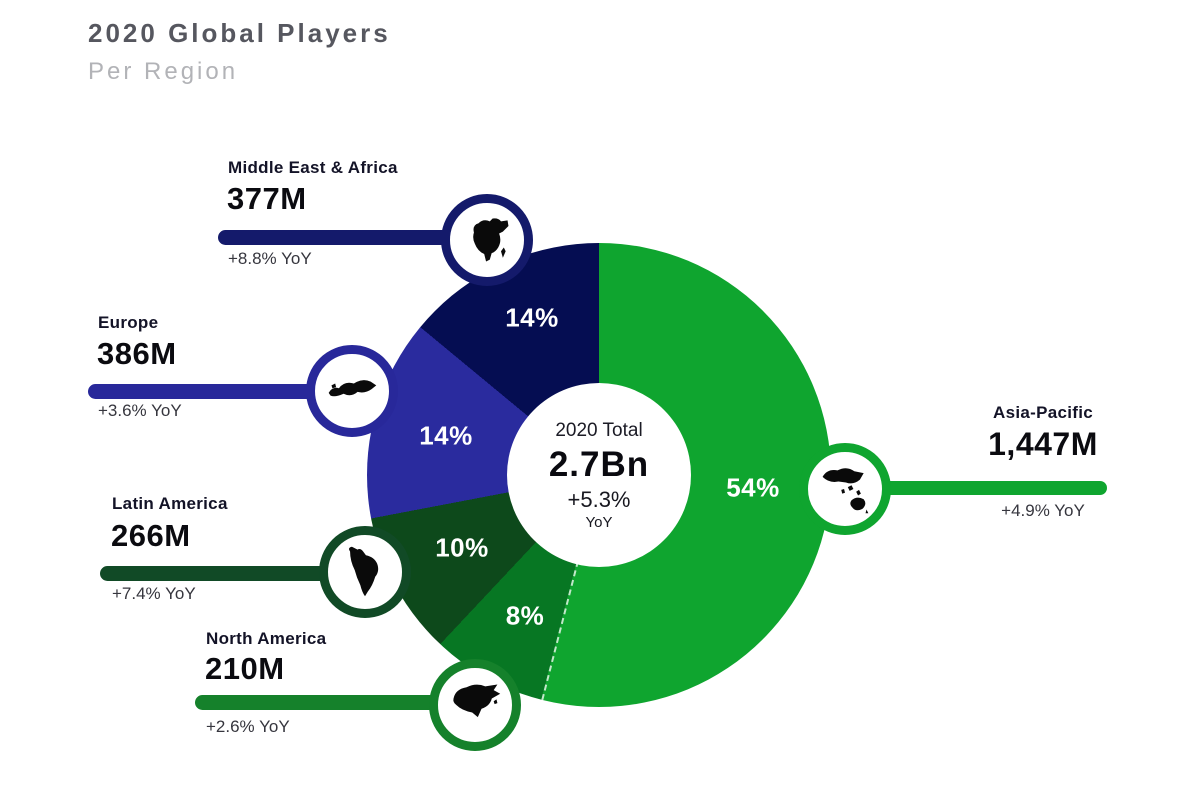  Describe the element at coordinates (170, 503) in the screenshot. I see `region-name-latin-america: Latin America` at that location.